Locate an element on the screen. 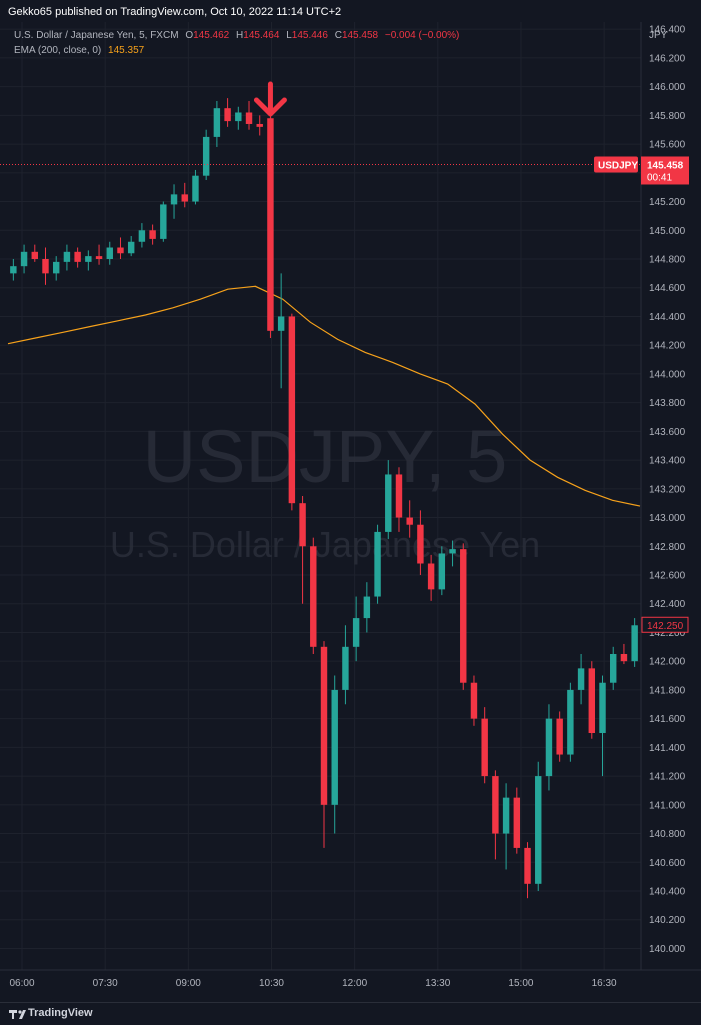 The height and width of the screenshot is (1025, 701). y-tick-label: 143.800 is located at coordinates (667, 403).